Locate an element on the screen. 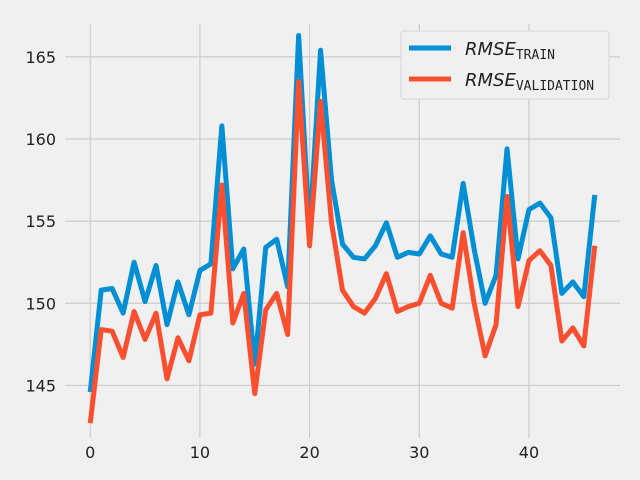  y-tick-label: 165 is located at coordinates (40, 57).